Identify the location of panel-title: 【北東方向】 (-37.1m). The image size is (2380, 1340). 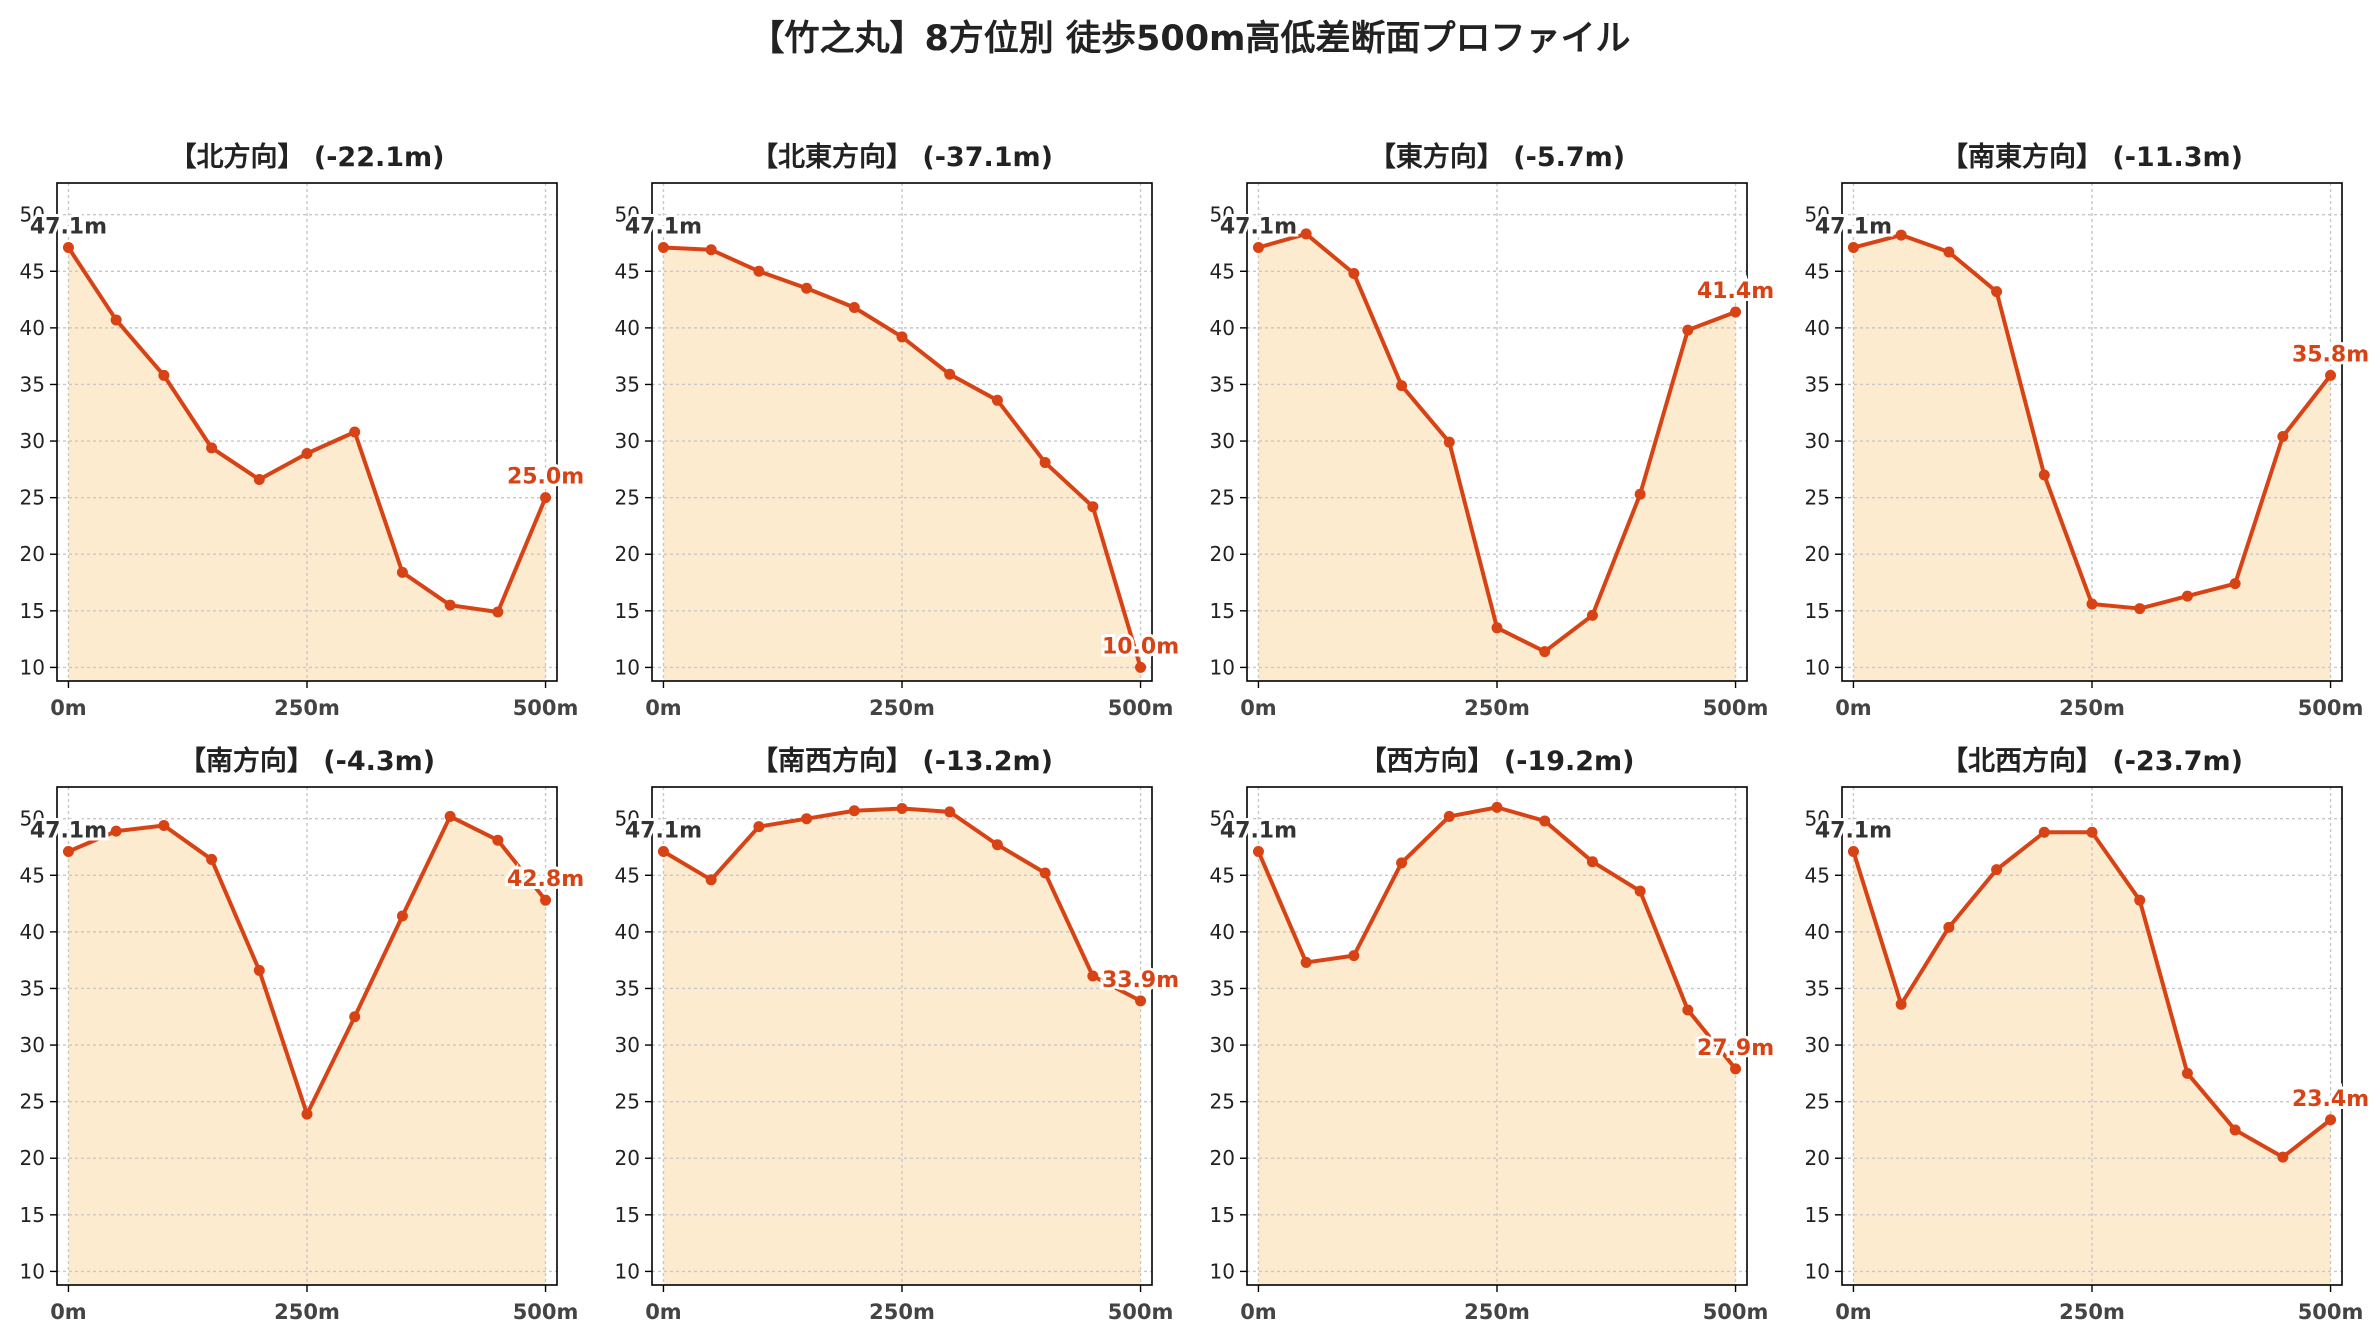
(902, 157).